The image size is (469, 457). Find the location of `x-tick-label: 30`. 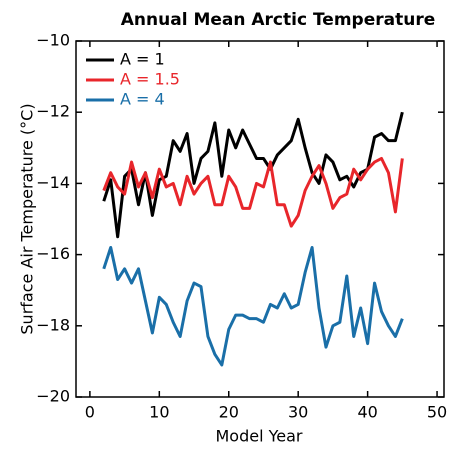

x-tick-label: 30 is located at coordinates (298, 412).